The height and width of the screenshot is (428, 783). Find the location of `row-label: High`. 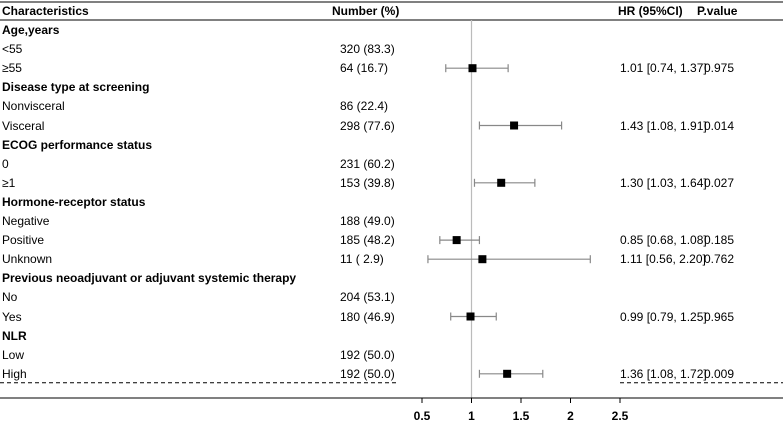

row-label: High is located at coordinates (14, 373).